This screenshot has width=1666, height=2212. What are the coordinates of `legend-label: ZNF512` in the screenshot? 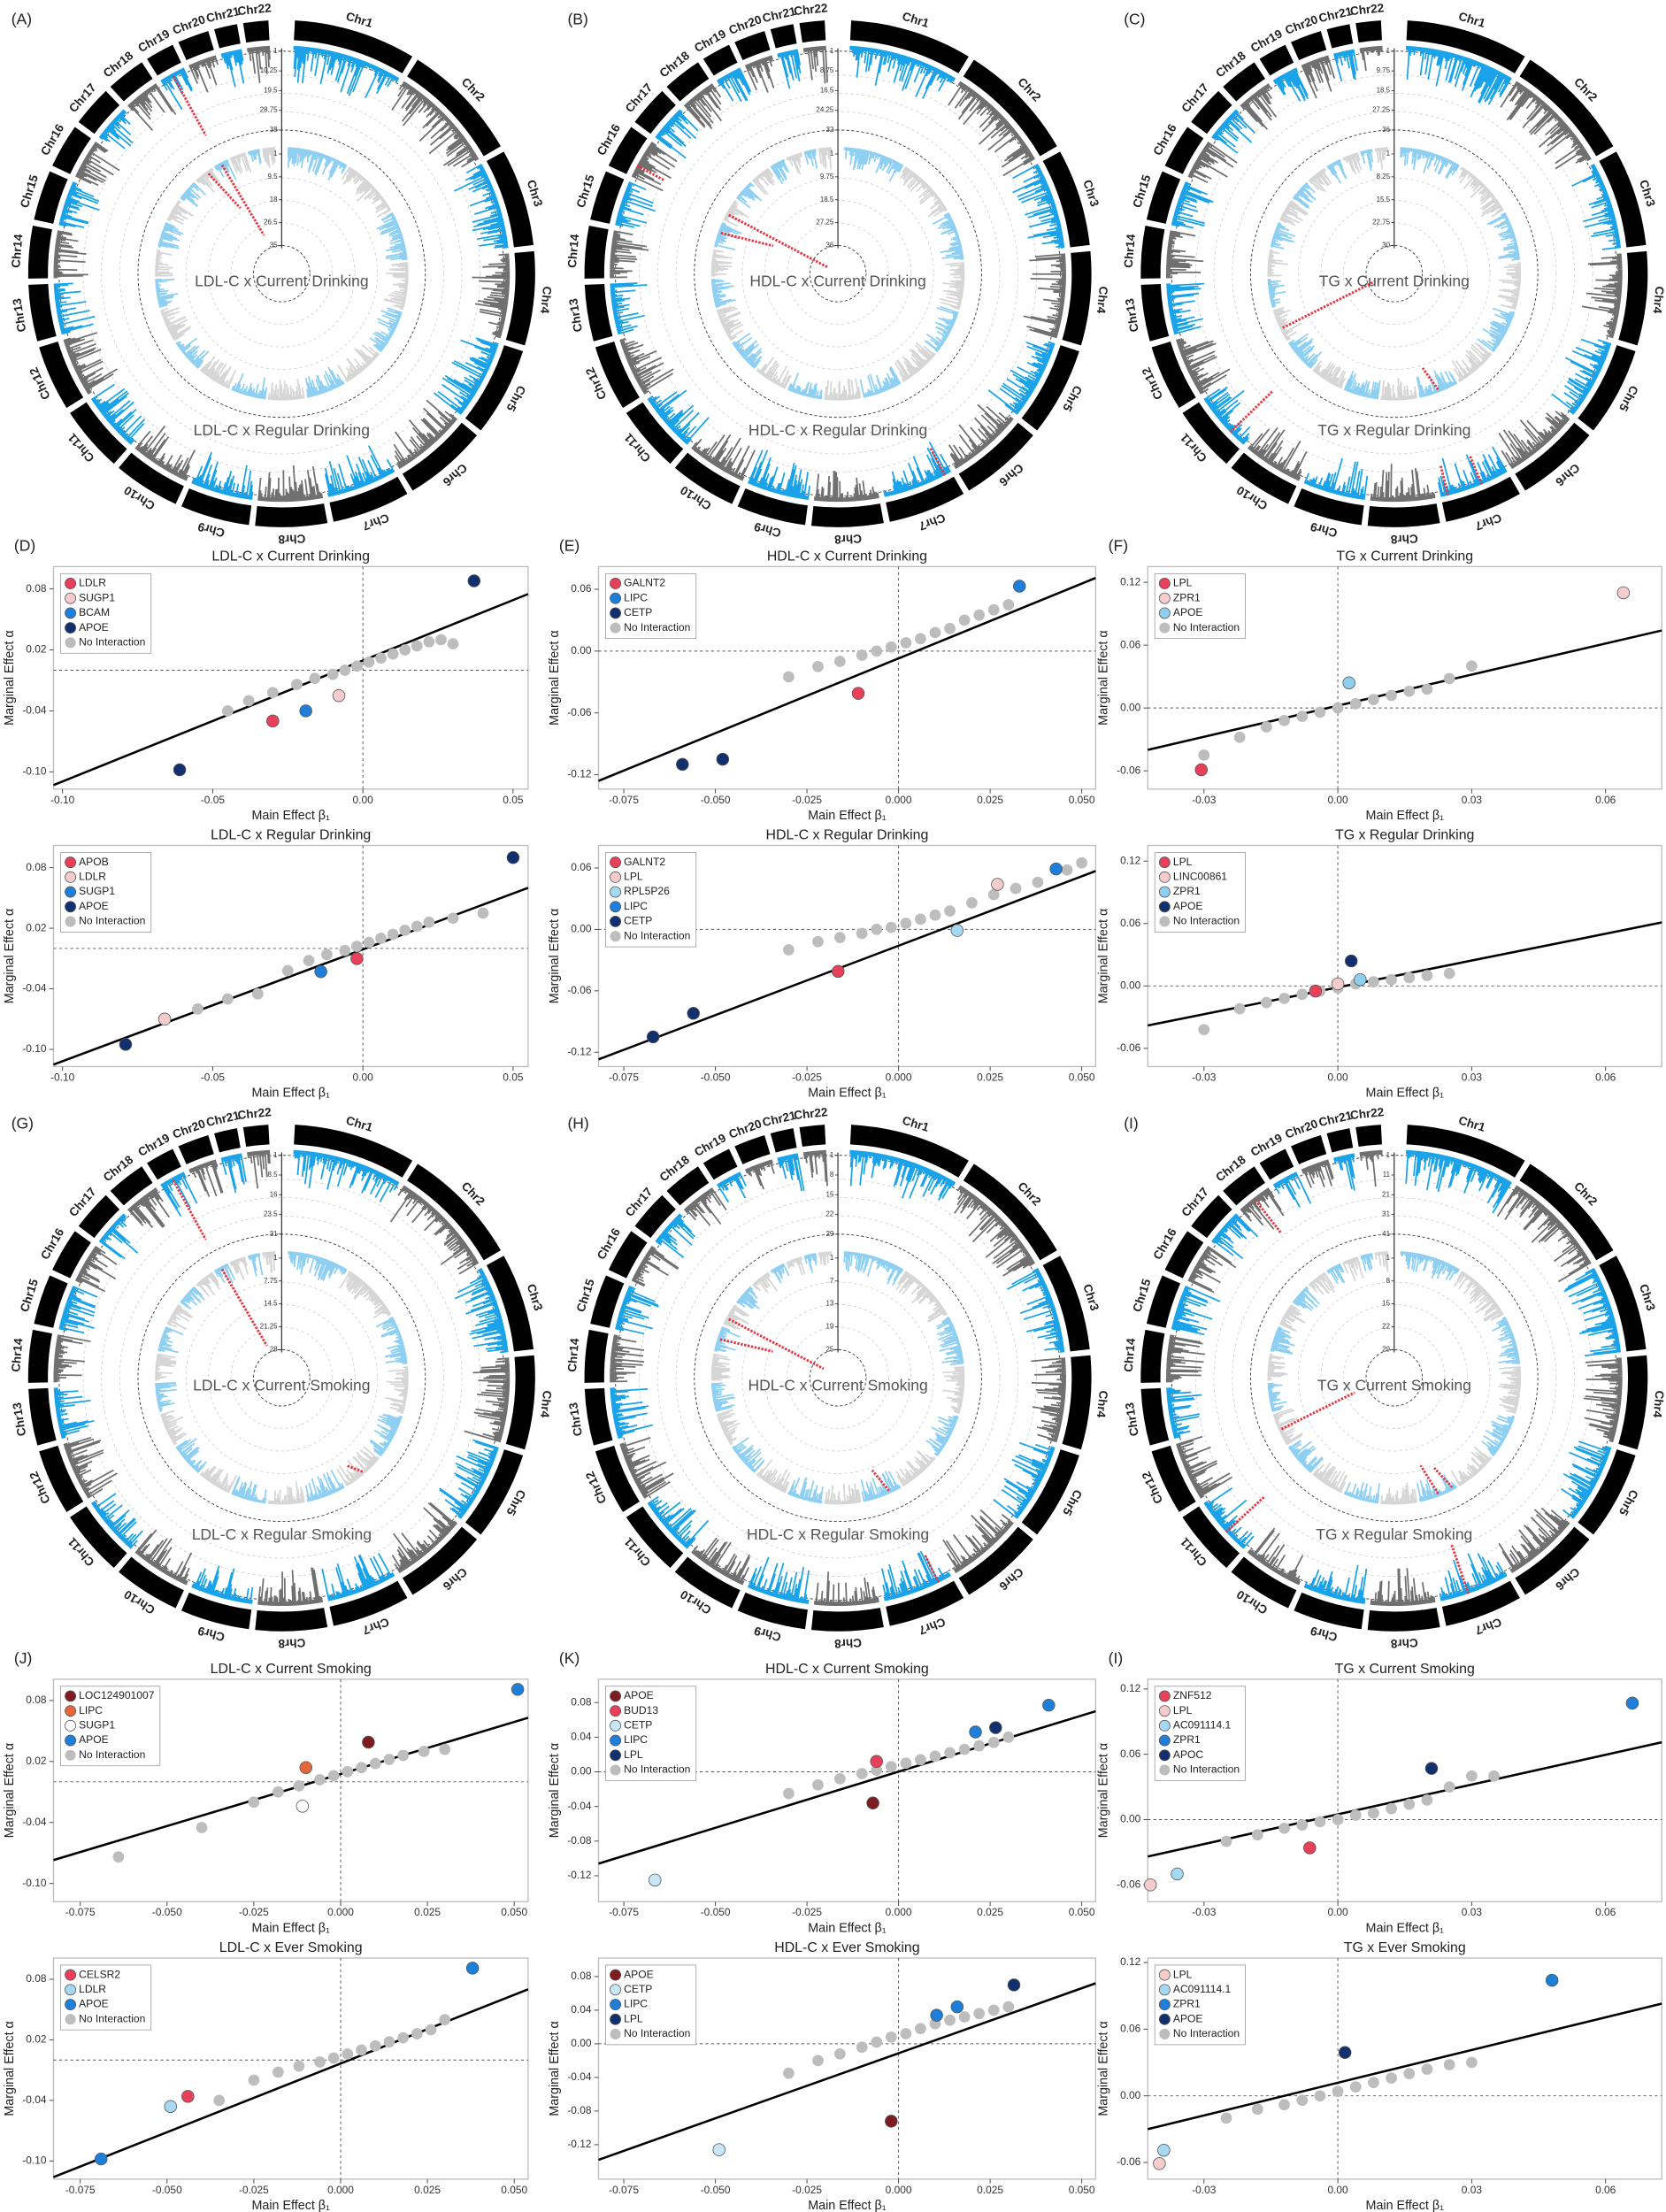 It's located at (1192, 1695).